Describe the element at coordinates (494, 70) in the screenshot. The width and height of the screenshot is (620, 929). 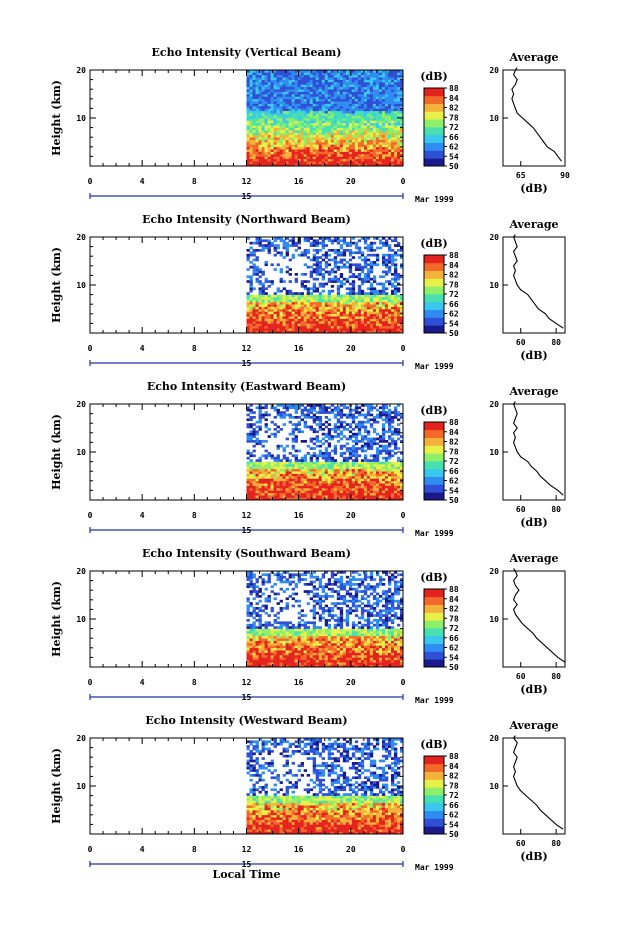
I see `avg-ytick-label: 20` at that location.